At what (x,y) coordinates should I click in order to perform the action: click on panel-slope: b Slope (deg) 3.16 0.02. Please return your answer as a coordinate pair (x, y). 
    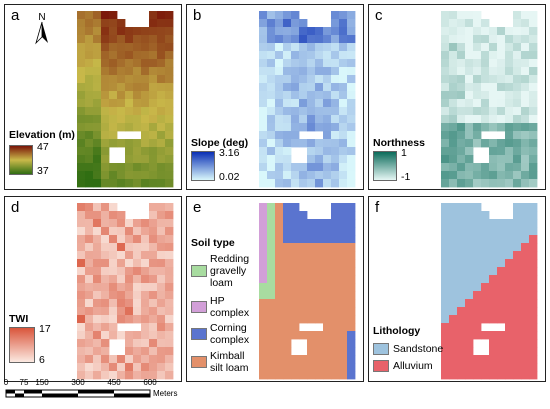
    Looking at the image, I should click on (275, 97).